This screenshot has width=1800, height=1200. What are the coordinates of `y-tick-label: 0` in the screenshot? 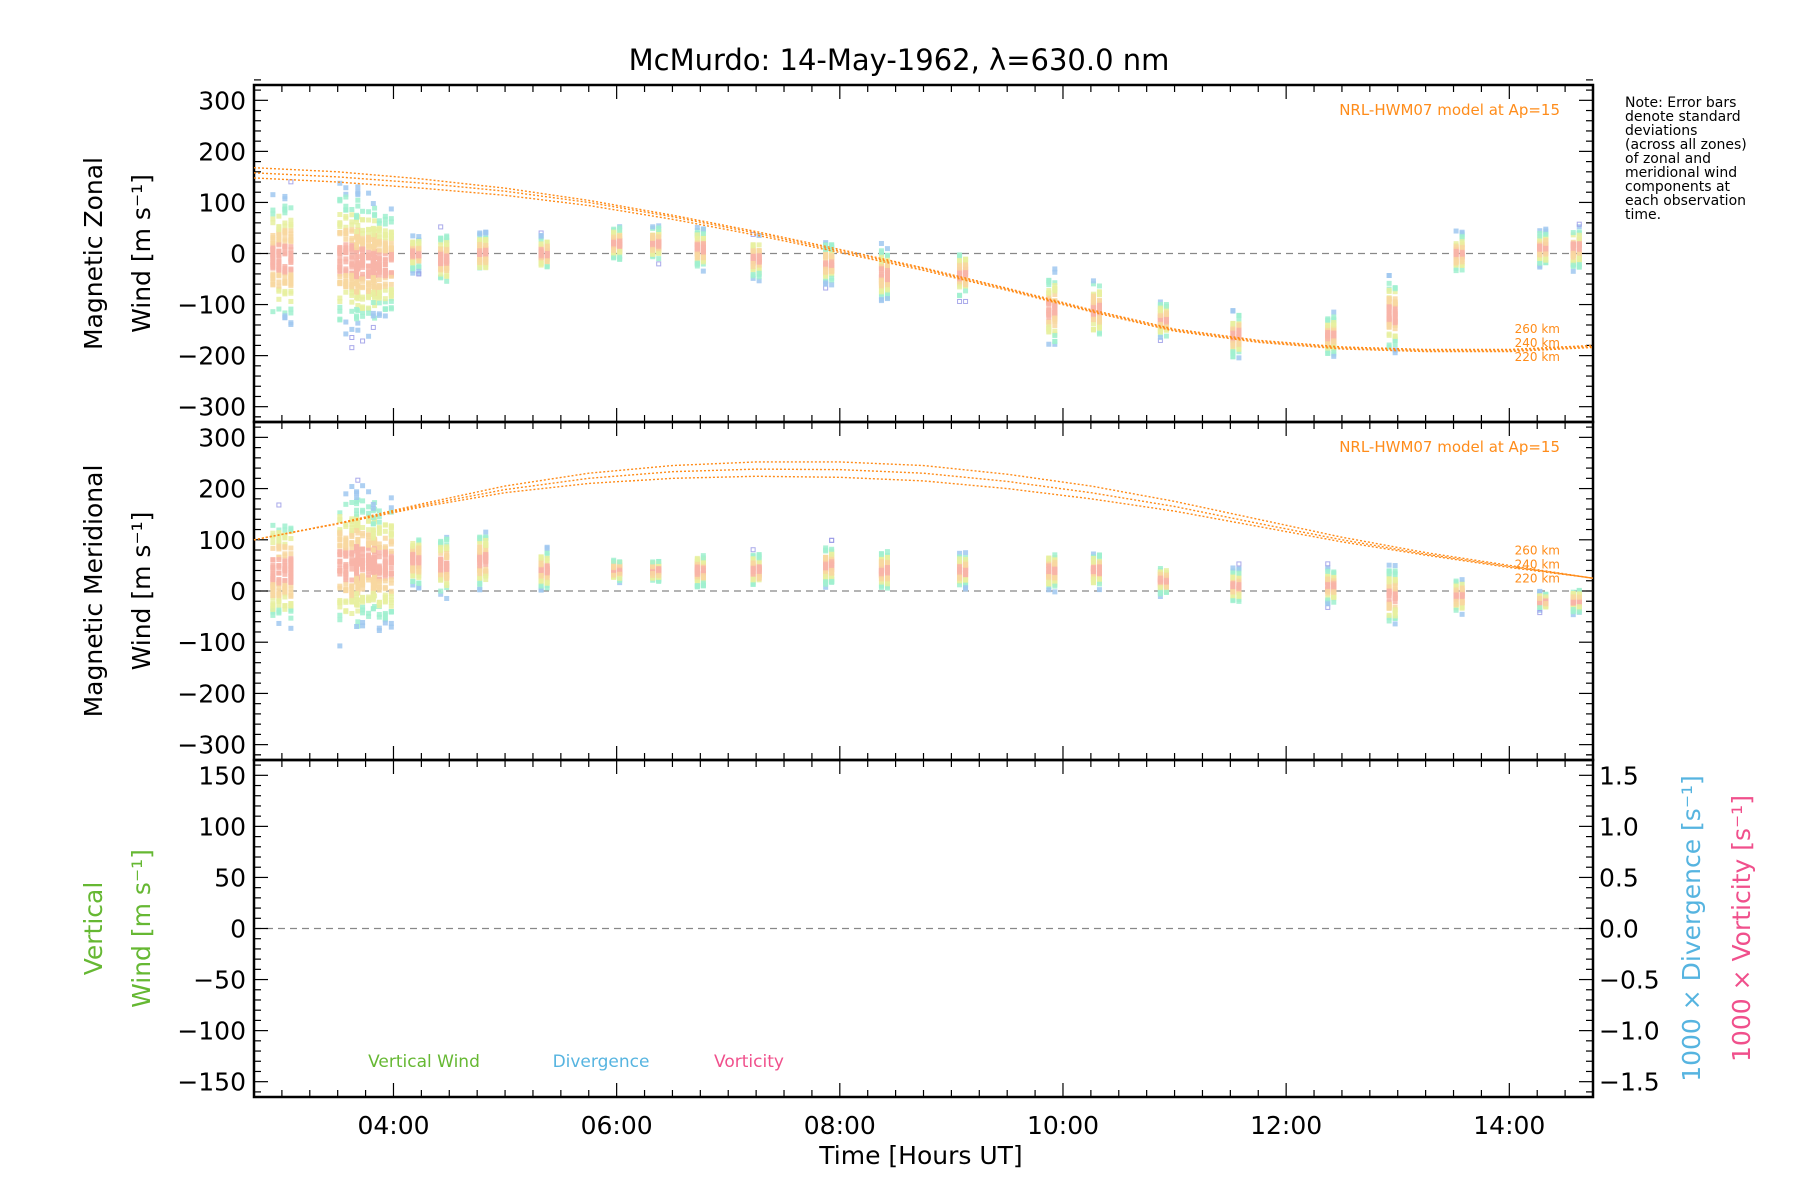 It's located at (238, 254).